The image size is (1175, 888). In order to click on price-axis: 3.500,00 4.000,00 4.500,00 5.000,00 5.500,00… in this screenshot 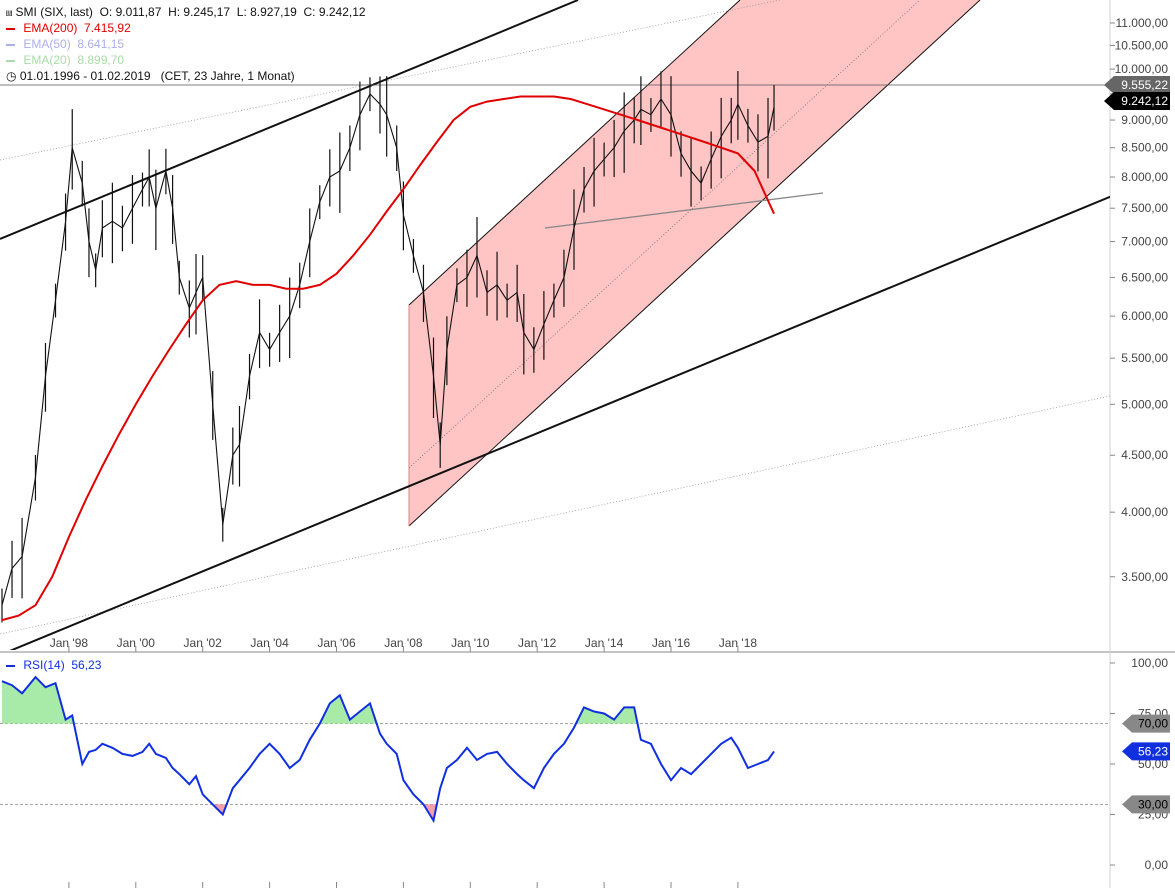, I will do `click(1139, 300)`.